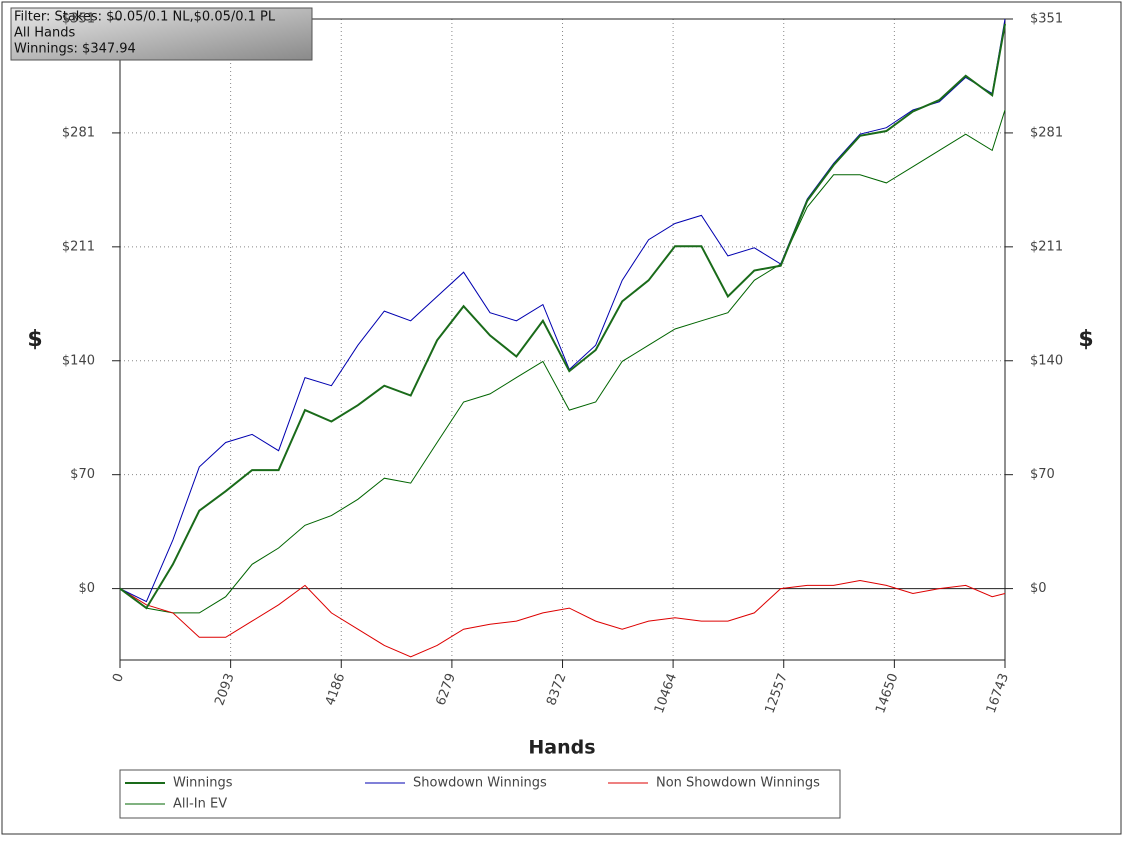 Image resolution: width=1124 pixels, height=841 pixels. I want to click on x-tick-label: 14650, so click(887, 693).